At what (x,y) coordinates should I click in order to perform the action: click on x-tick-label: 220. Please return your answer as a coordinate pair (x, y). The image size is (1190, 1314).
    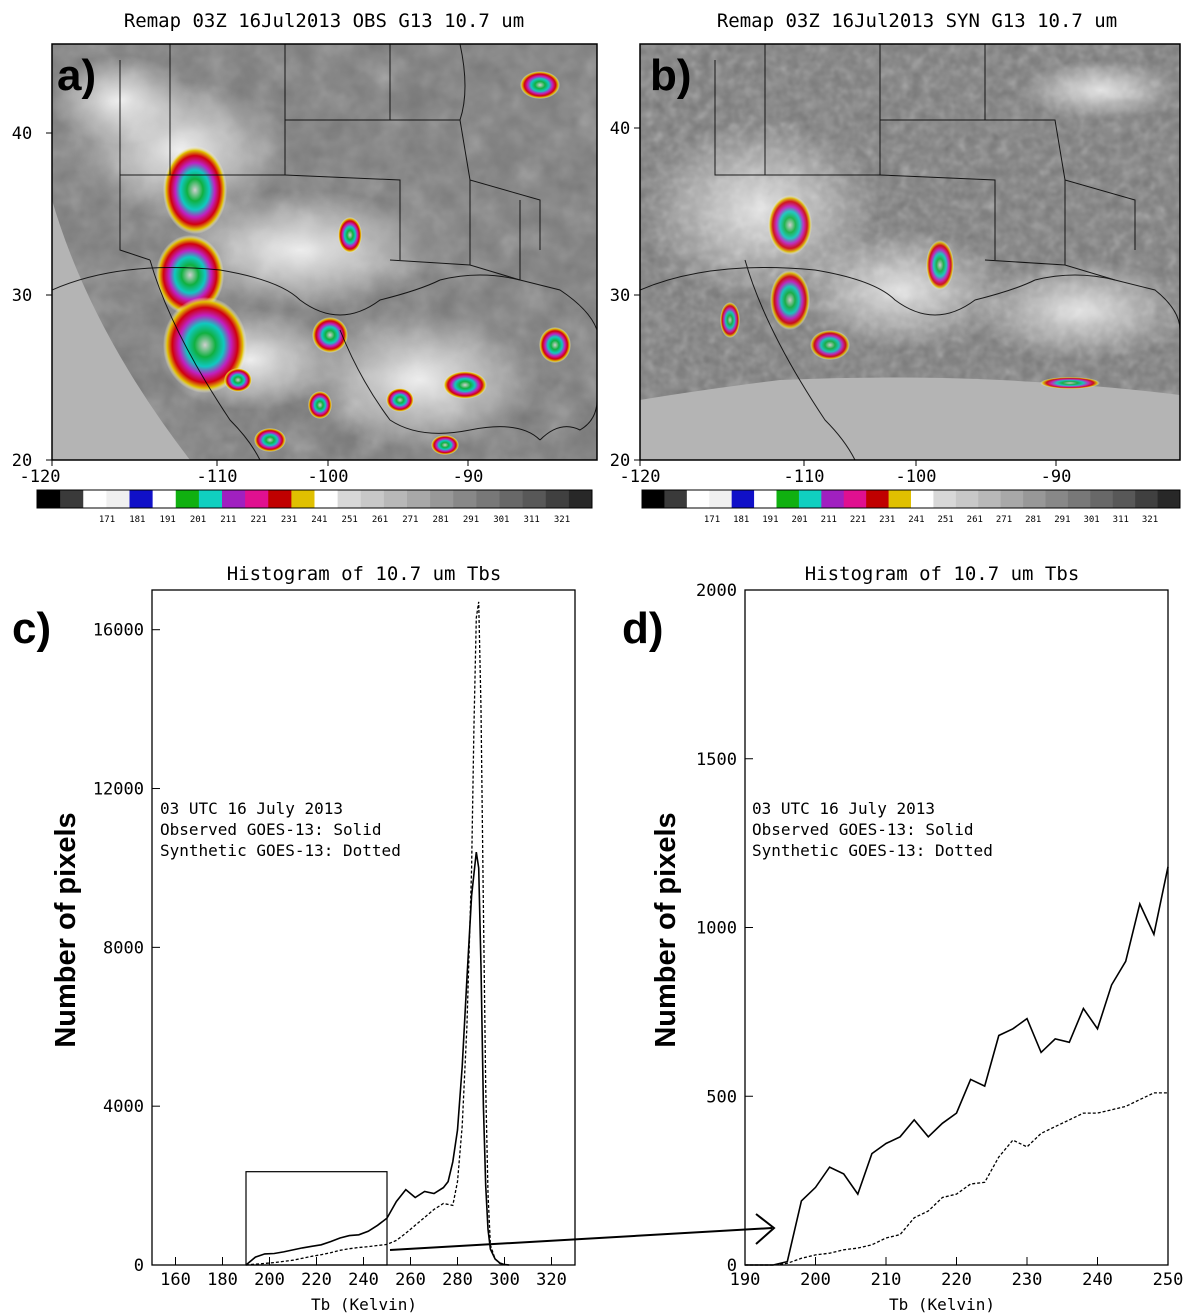
    Looking at the image, I should click on (316, 1280).